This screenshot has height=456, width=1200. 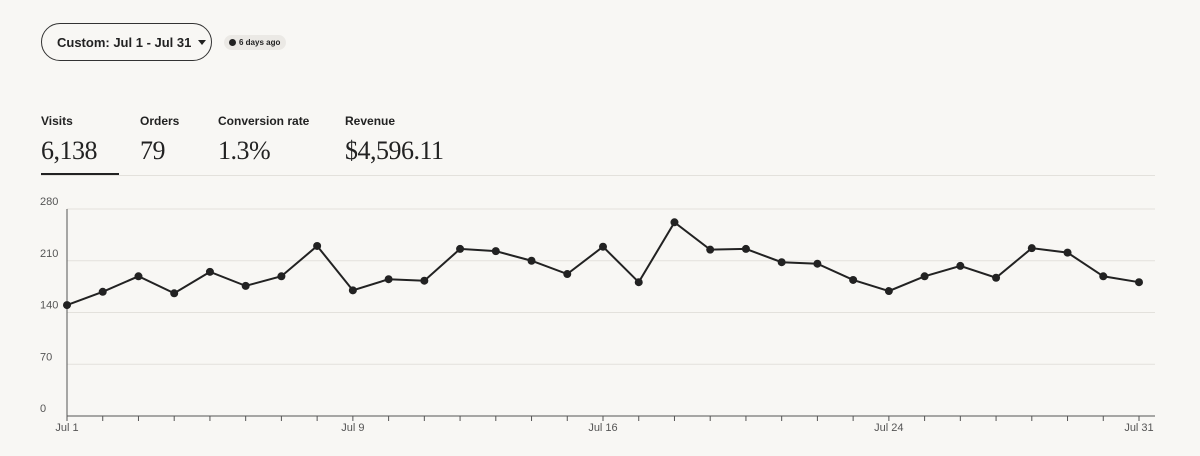 I want to click on updated-badge: 6 days ago, so click(x=255, y=42).